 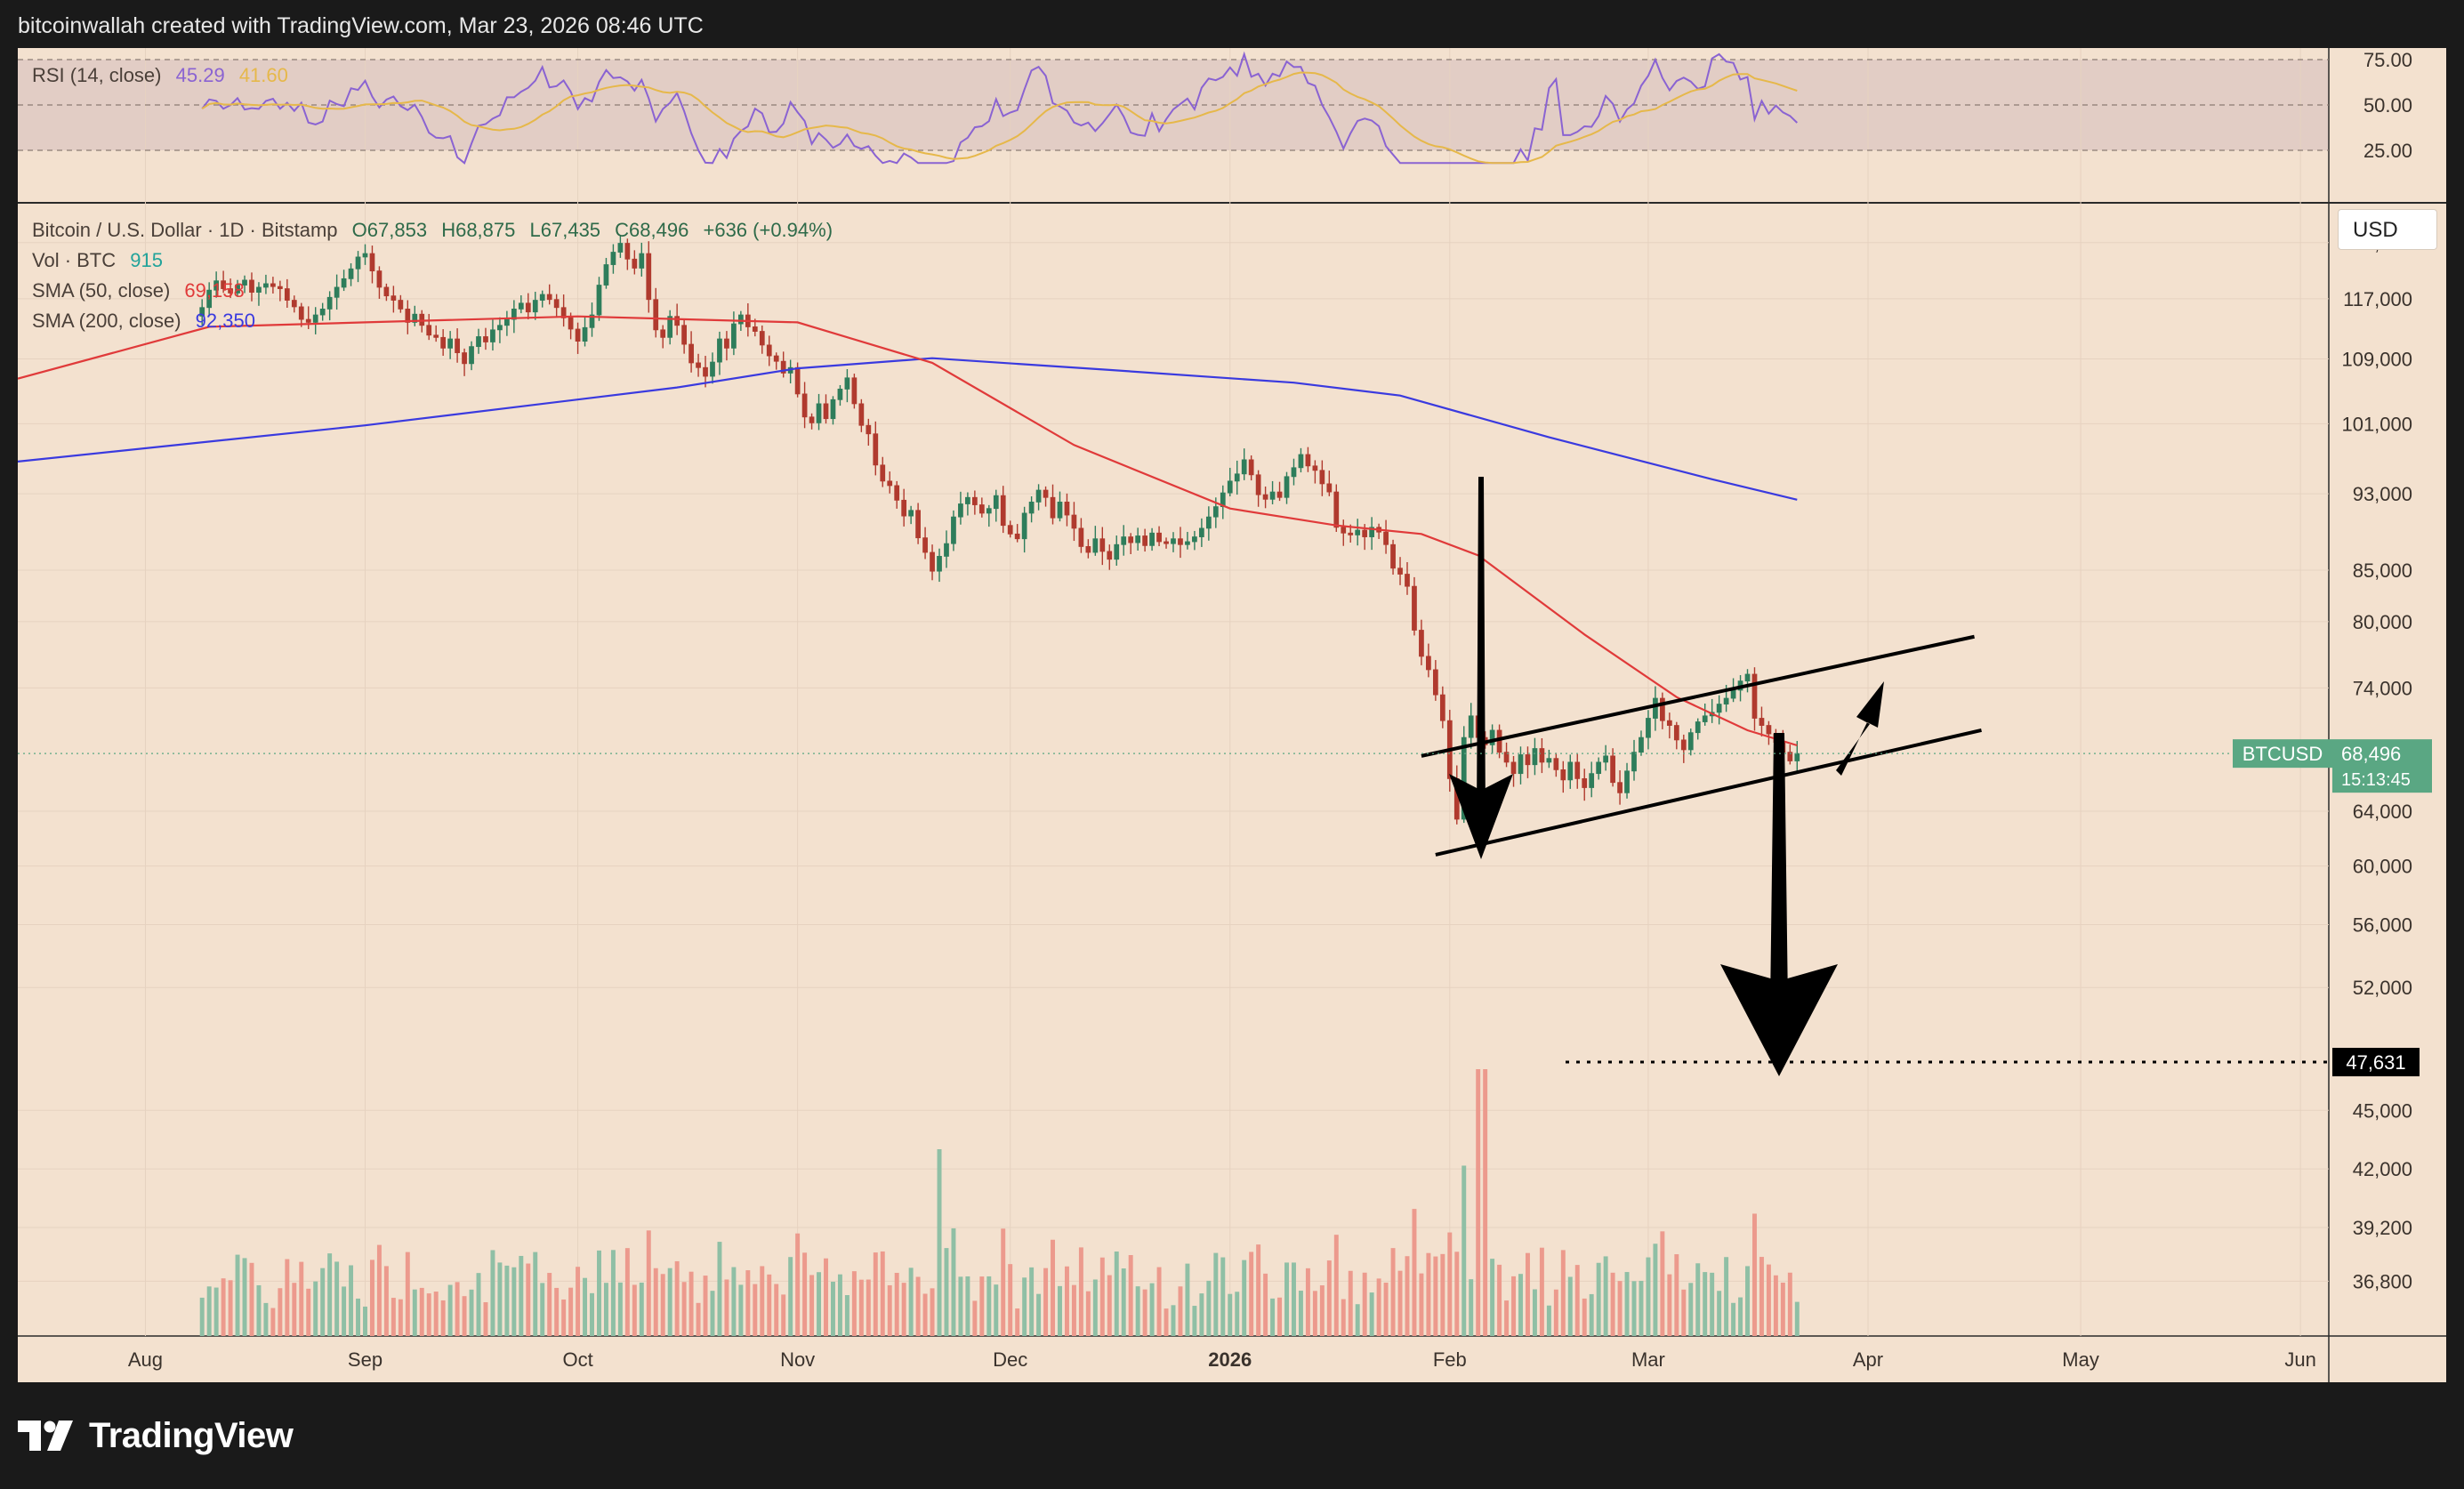 What do you see at coordinates (2382, 812) in the screenshot?
I see `price-axis-label: 64,000` at bounding box center [2382, 812].